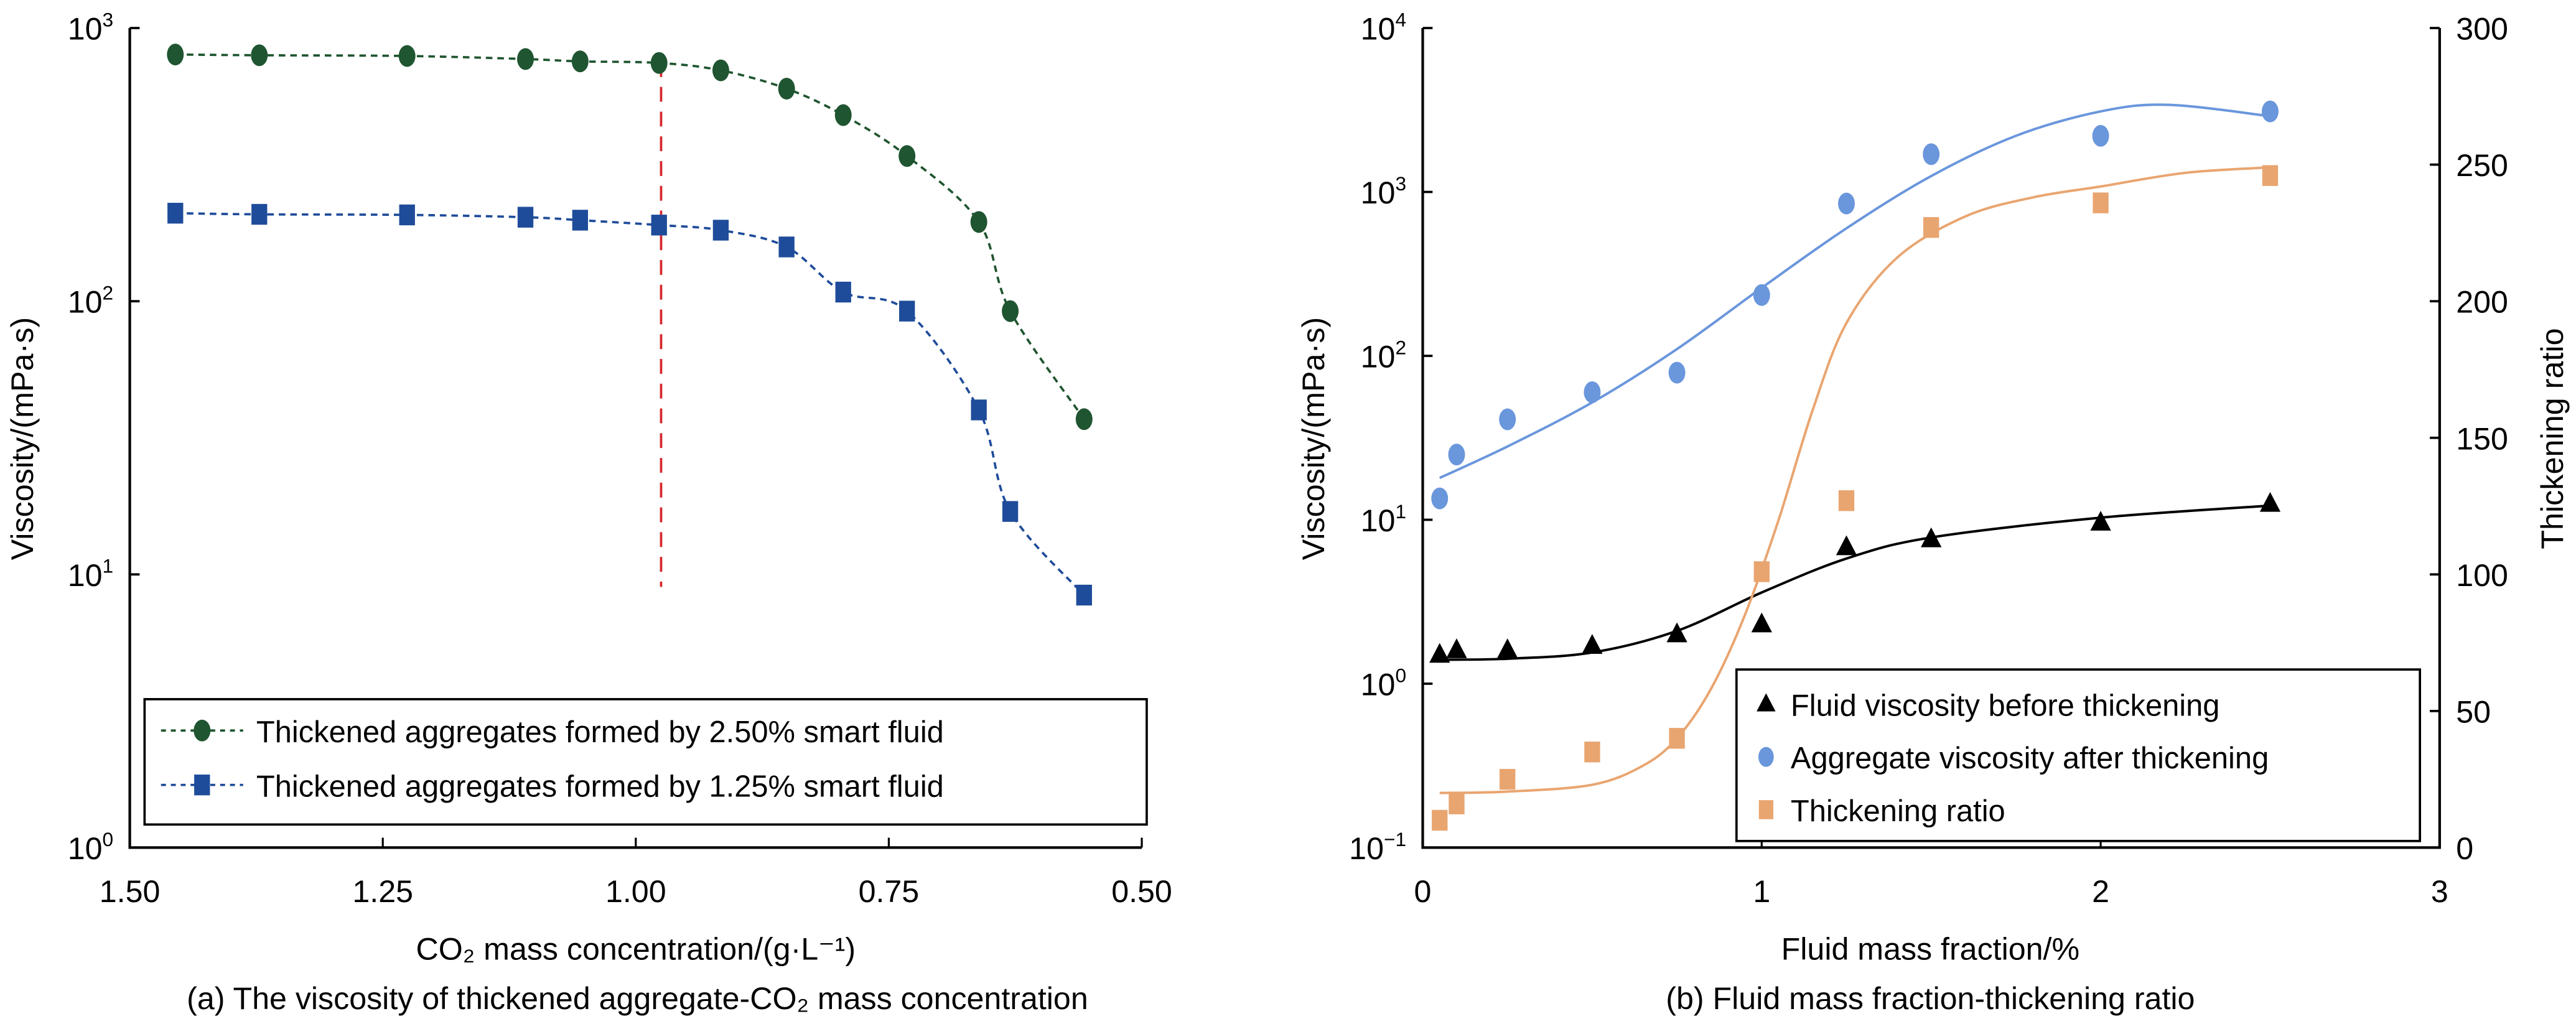 This screenshot has height=1029, width=2576. What do you see at coordinates (1141, 891) in the screenshot?
I see `x-tick-label: 0.50` at bounding box center [1141, 891].